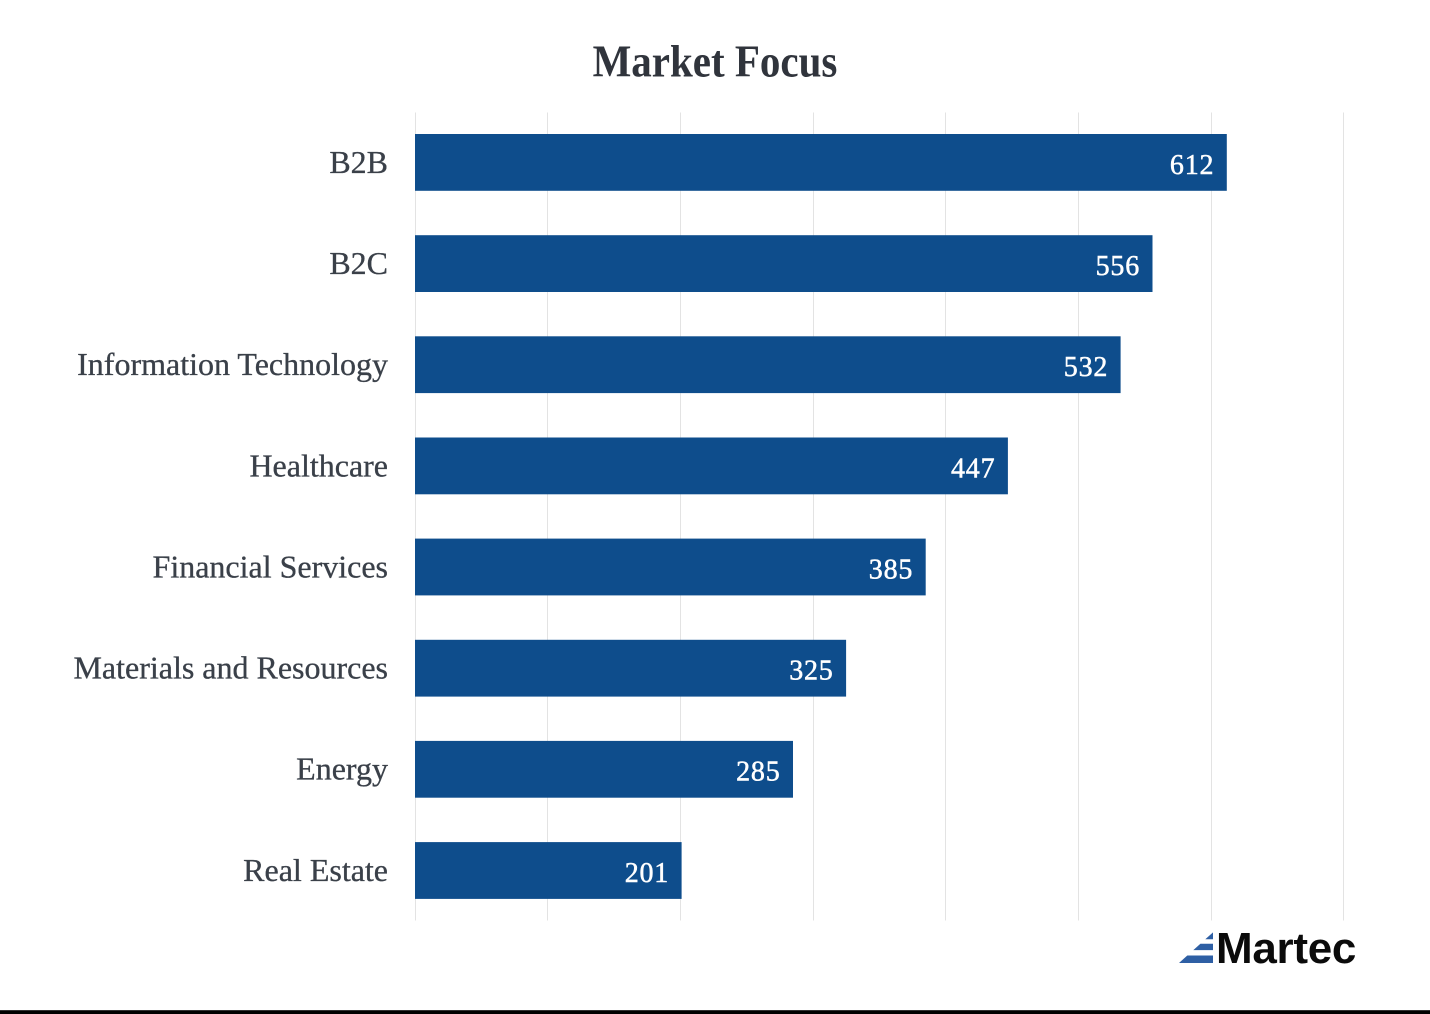  I want to click on svg-text: Information Technology, so click(232, 364).